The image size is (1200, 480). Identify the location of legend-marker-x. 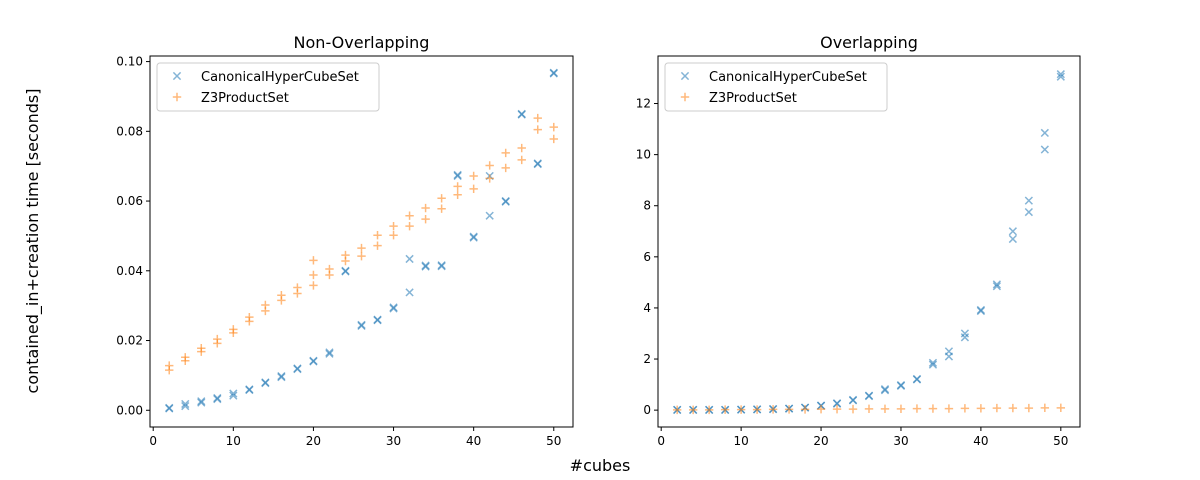
(177, 76).